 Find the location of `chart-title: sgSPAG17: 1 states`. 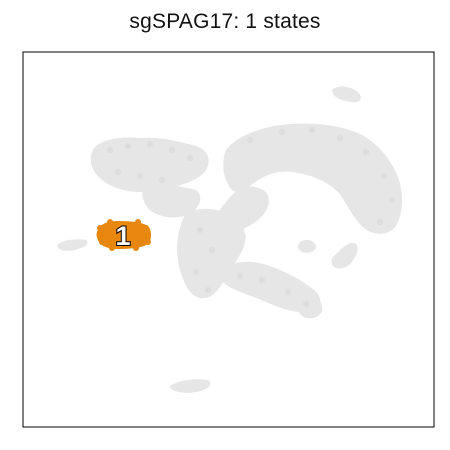

chart-title: sgSPAG17: 1 states is located at coordinates (225, 21).